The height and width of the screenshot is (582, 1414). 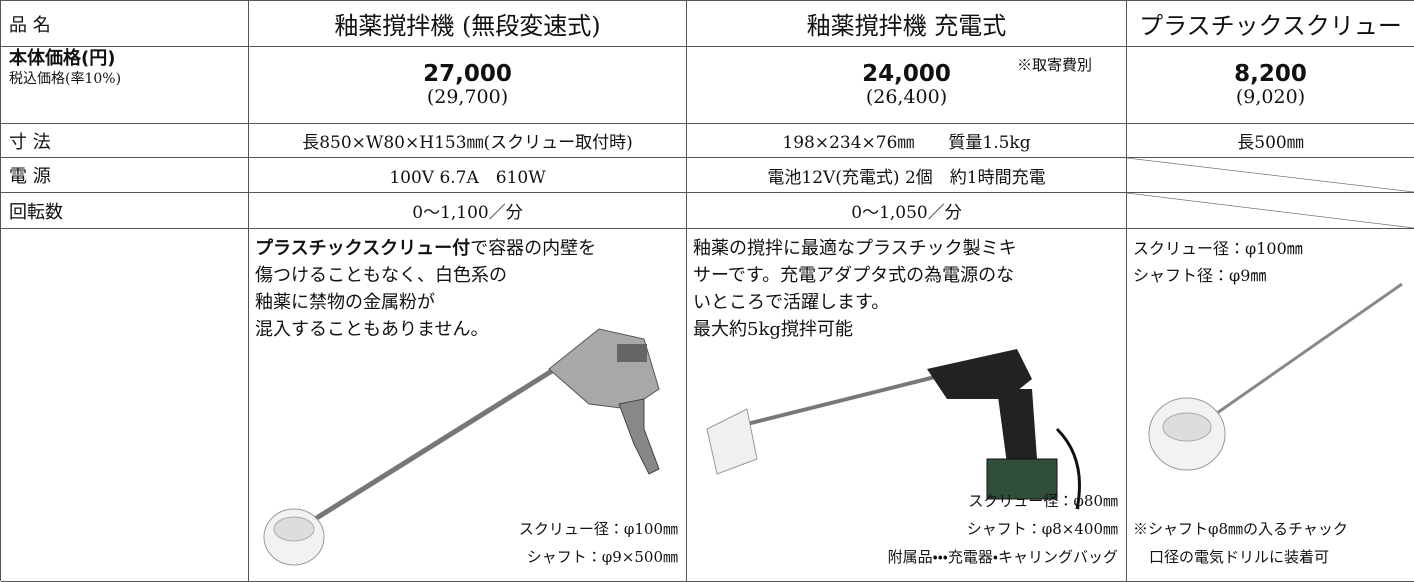 I want to click on spec-line: 附属品・・・充電器・キャリングバッグ, so click(x=1002, y=557).